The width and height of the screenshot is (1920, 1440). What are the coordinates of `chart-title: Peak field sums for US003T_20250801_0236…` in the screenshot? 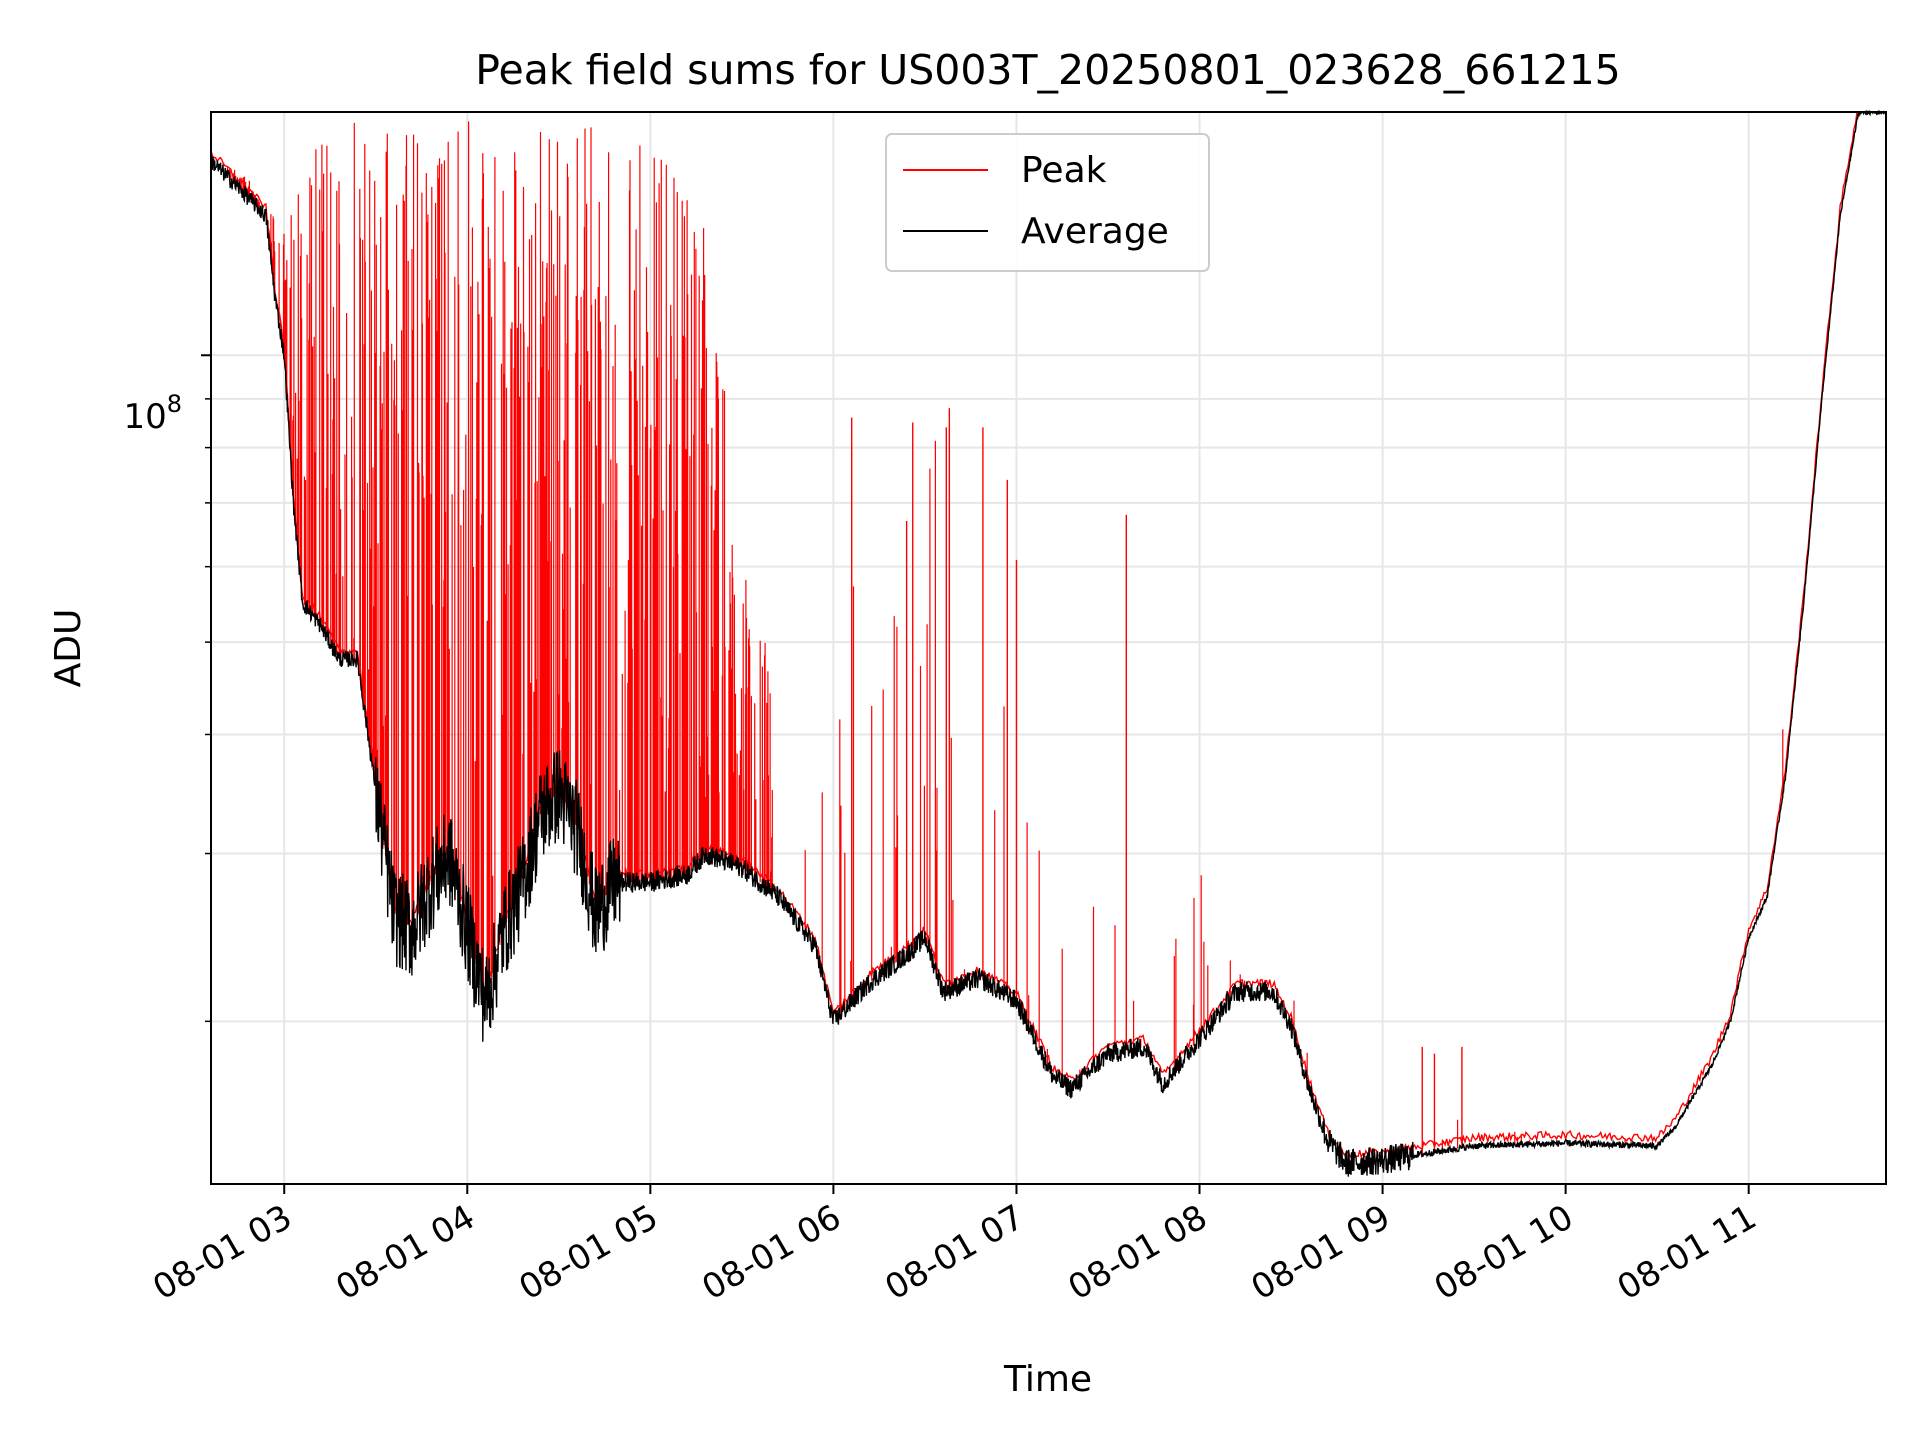 It's located at (1048, 70).